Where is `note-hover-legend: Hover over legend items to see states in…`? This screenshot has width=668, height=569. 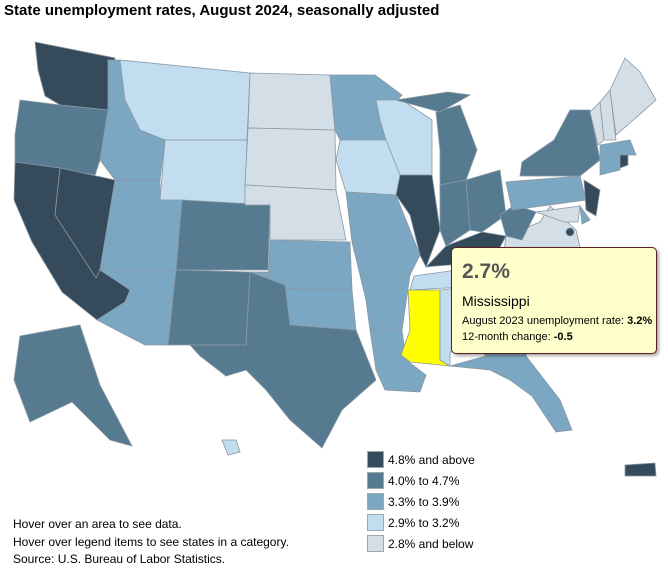 note-hover-legend: Hover over legend items to see states in… is located at coordinates (151, 541).